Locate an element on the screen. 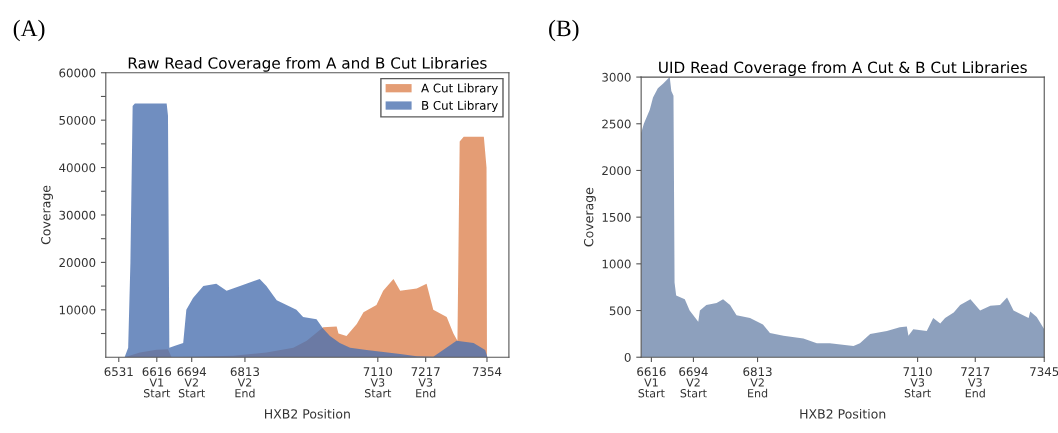 The height and width of the screenshot is (433, 1058). x-tick-label: 7345 is located at coordinates (1044, 372).